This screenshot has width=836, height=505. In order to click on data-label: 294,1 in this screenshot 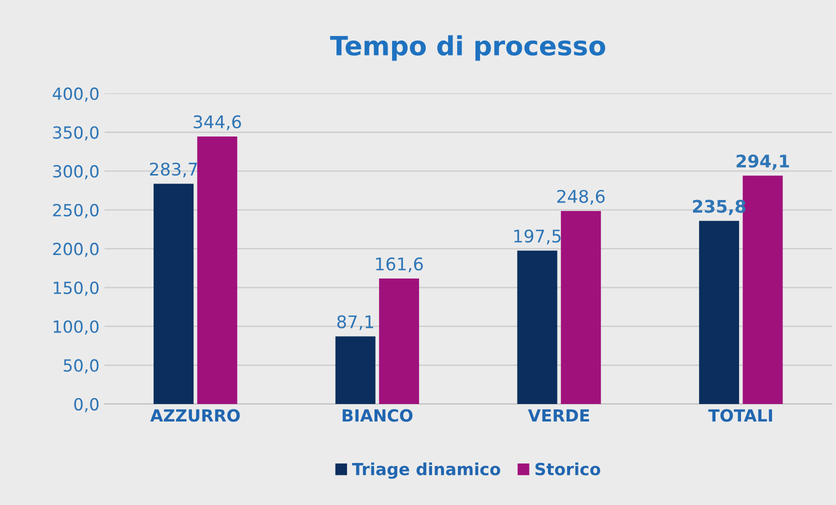, I will do `click(762, 162)`.